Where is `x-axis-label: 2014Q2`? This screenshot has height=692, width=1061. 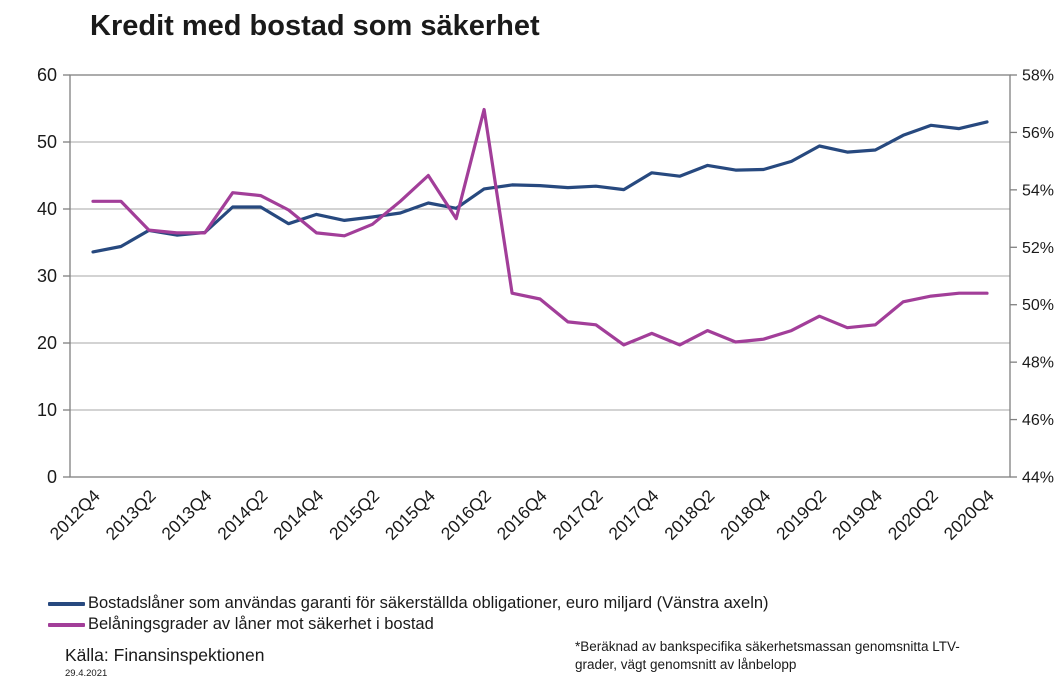
x-axis-label: 2014Q2 is located at coordinates (242, 515).